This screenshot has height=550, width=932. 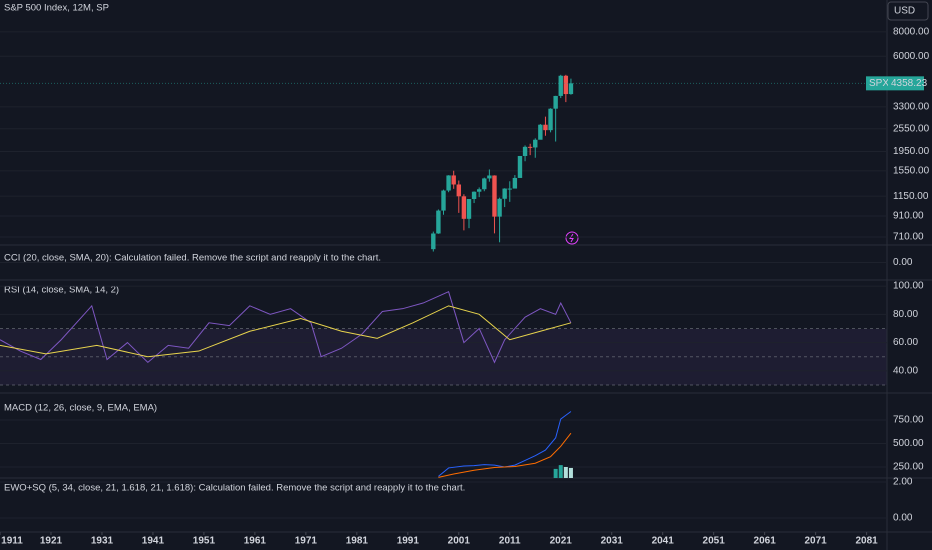 What do you see at coordinates (908, 286) in the screenshot?
I see `y-tick-label: 100.00` at bounding box center [908, 286].